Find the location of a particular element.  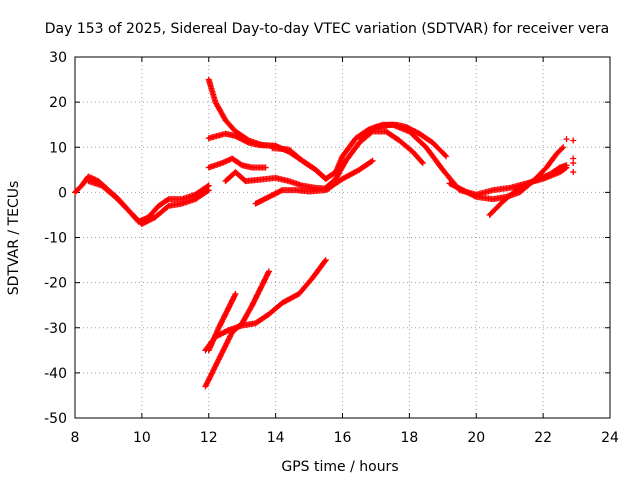

y-tick-label: -40 is located at coordinates (55, 374).